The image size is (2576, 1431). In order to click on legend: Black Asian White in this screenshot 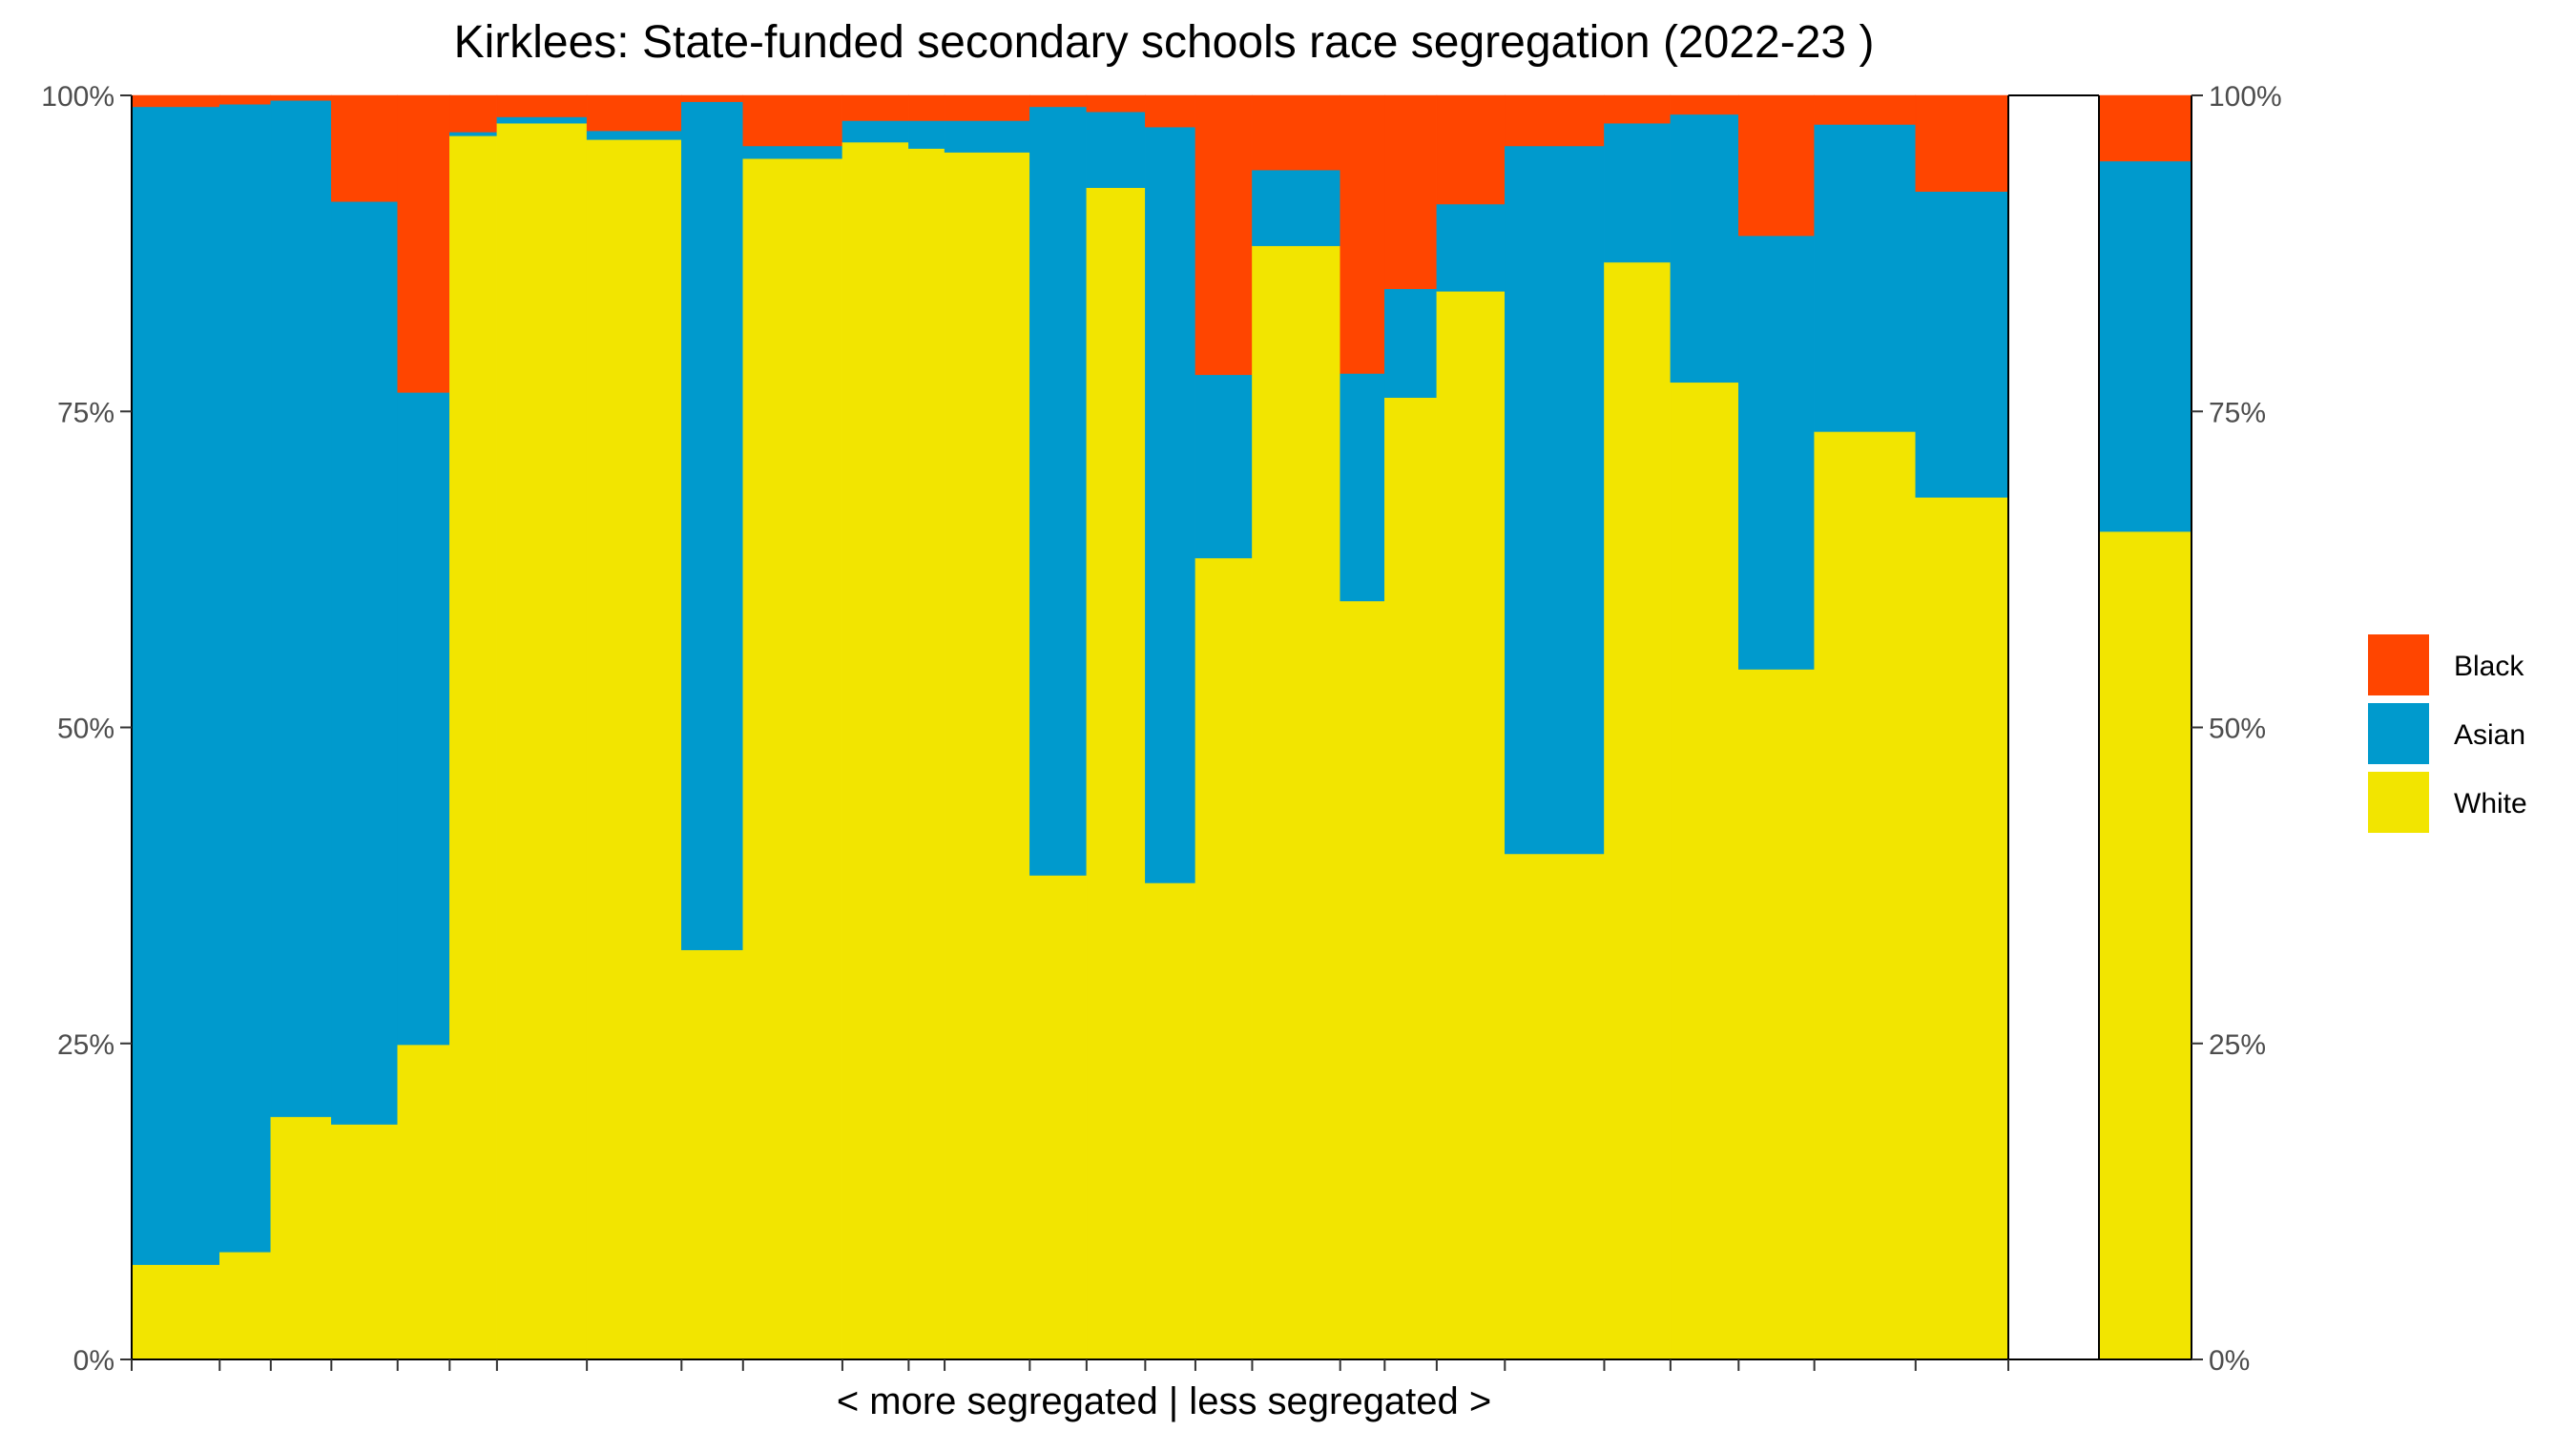, I will do `click(2447, 733)`.